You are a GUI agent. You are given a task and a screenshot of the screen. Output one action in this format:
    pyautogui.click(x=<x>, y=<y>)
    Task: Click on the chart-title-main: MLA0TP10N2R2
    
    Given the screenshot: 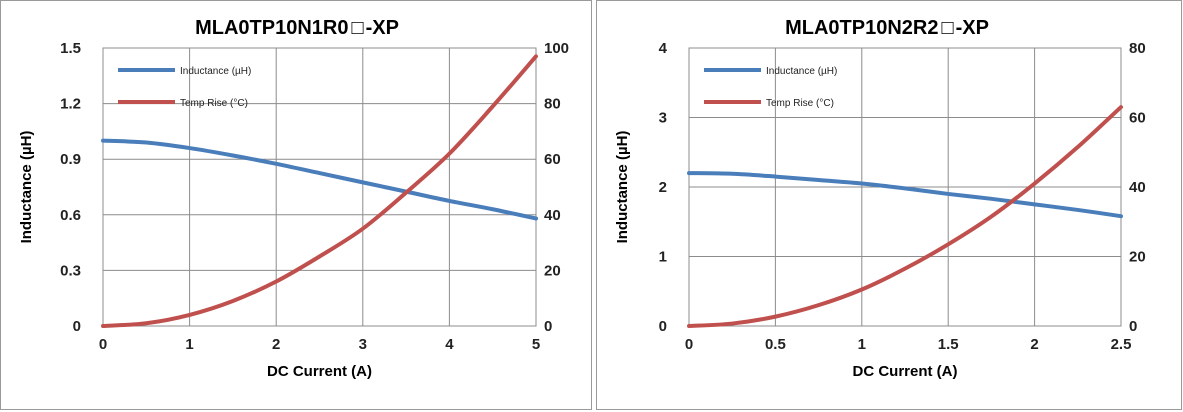 What is the action you would take?
    pyautogui.click(x=861, y=28)
    